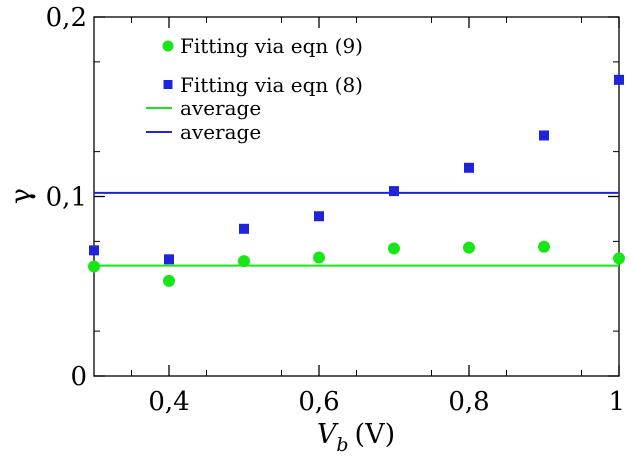  What do you see at coordinates (168, 46) in the screenshot?
I see `legend-marker-eqn9` at bounding box center [168, 46].